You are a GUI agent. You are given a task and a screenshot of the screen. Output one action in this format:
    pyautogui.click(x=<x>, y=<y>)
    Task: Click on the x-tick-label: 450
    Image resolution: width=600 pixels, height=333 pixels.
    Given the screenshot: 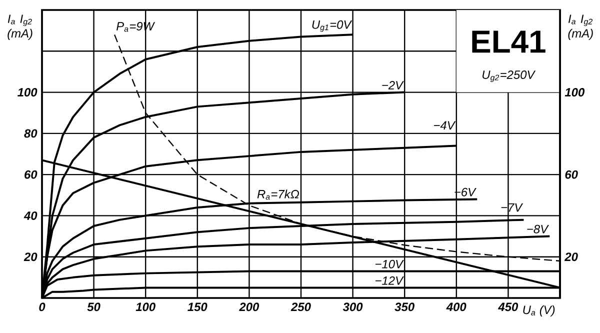 What is the action you would take?
    pyautogui.click(x=508, y=307)
    